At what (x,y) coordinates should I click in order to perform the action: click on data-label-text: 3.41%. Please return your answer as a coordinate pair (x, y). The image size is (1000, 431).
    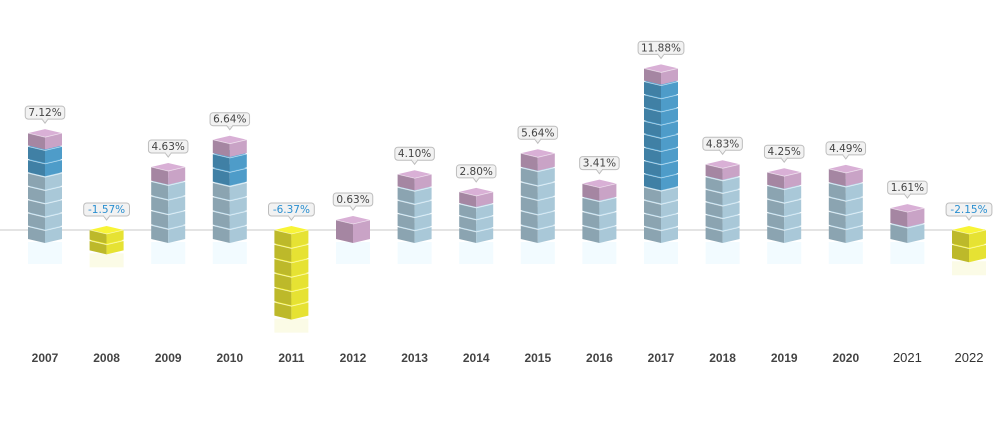
    Looking at the image, I should click on (599, 164).